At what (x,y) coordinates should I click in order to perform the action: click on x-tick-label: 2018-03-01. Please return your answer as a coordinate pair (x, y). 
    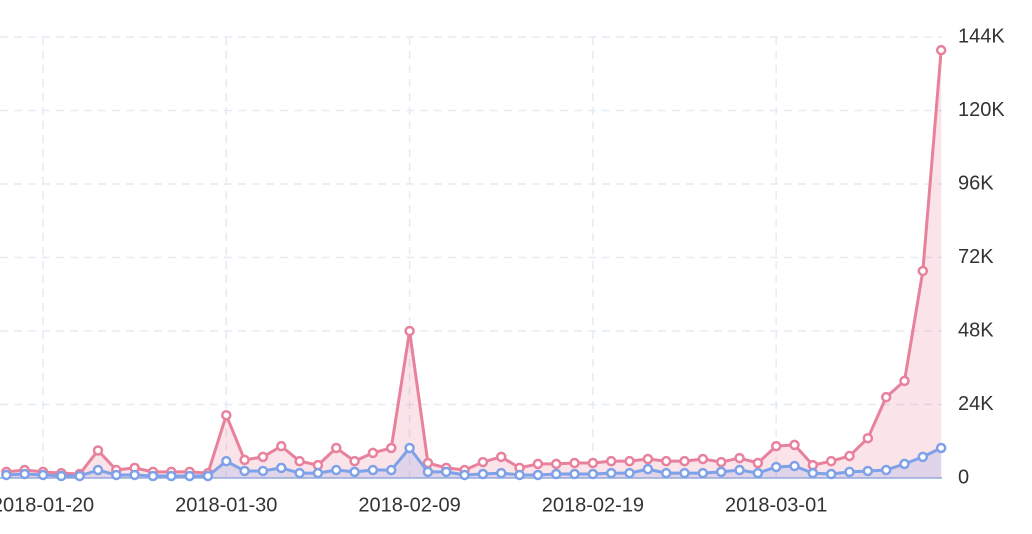
    Looking at the image, I should click on (776, 505).